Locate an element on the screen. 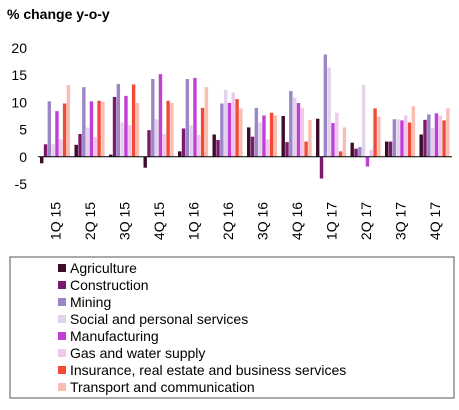  y-axis: -5 0 5 10 15 20 is located at coordinates (19, 116).